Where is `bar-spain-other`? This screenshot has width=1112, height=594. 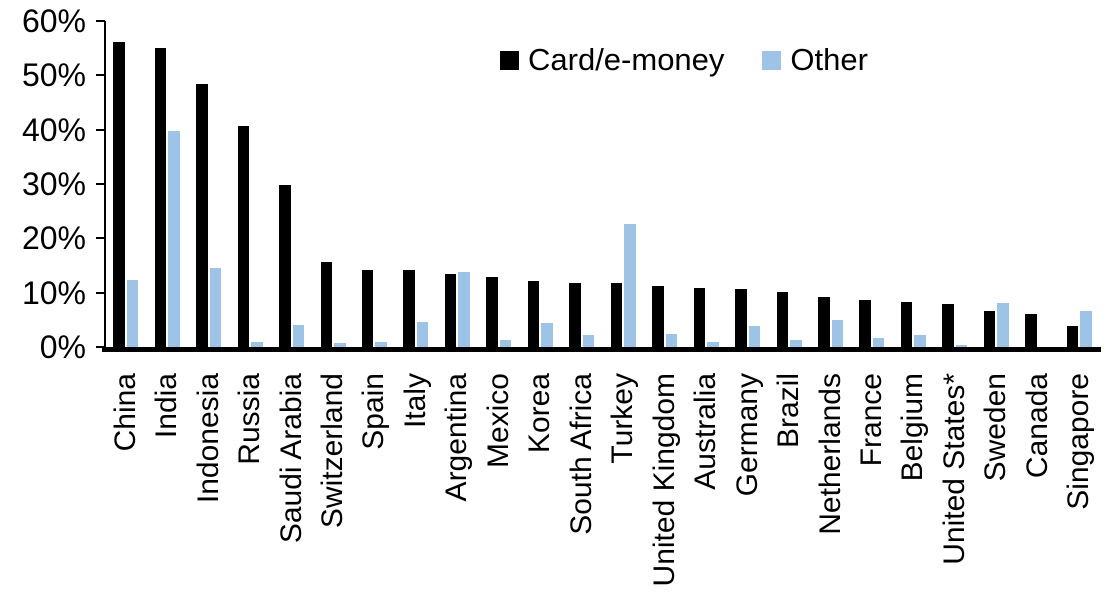 bar-spain-other is located at coordinates (381, 344).